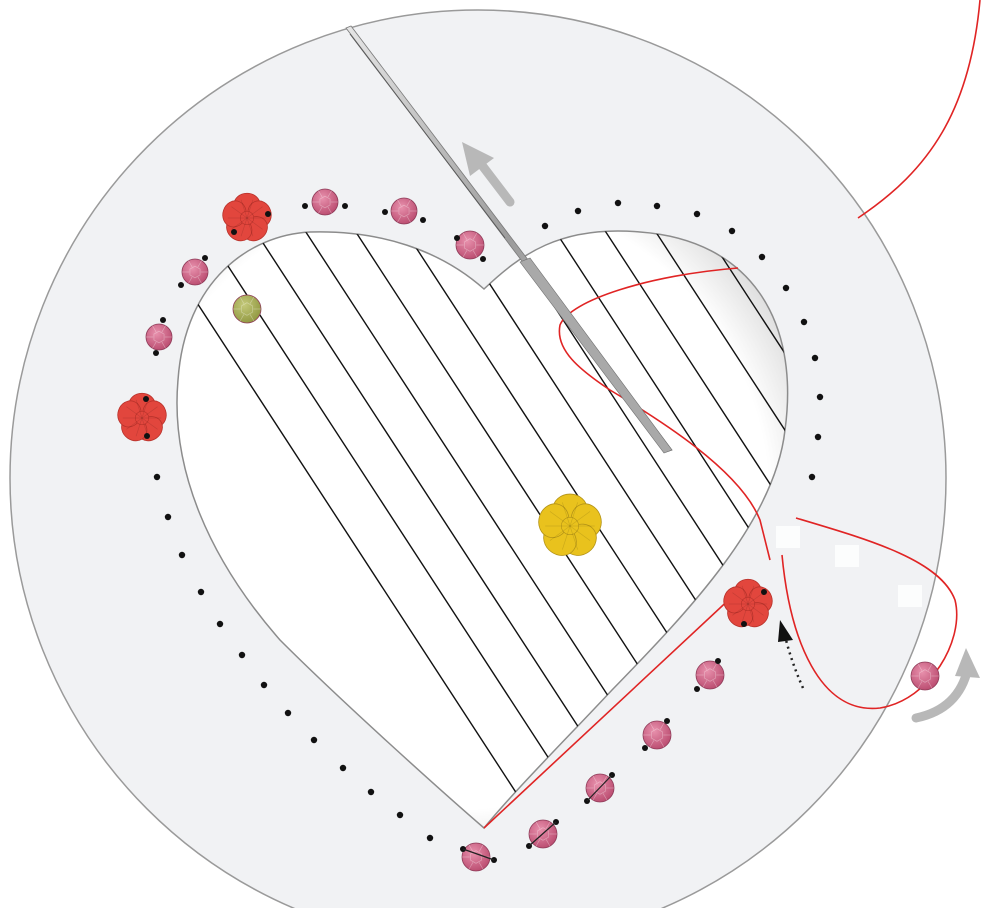 This screenshot has width=983, height=908. I want to click on red-thread-tail, so click(919, 109).